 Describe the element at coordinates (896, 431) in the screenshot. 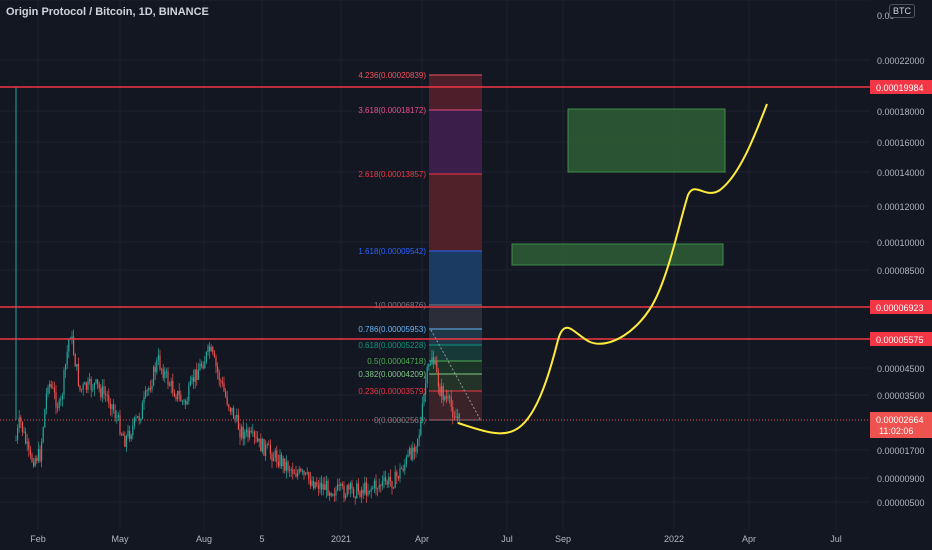

I see `bar-countdown-label: 11:02:06` at that location.